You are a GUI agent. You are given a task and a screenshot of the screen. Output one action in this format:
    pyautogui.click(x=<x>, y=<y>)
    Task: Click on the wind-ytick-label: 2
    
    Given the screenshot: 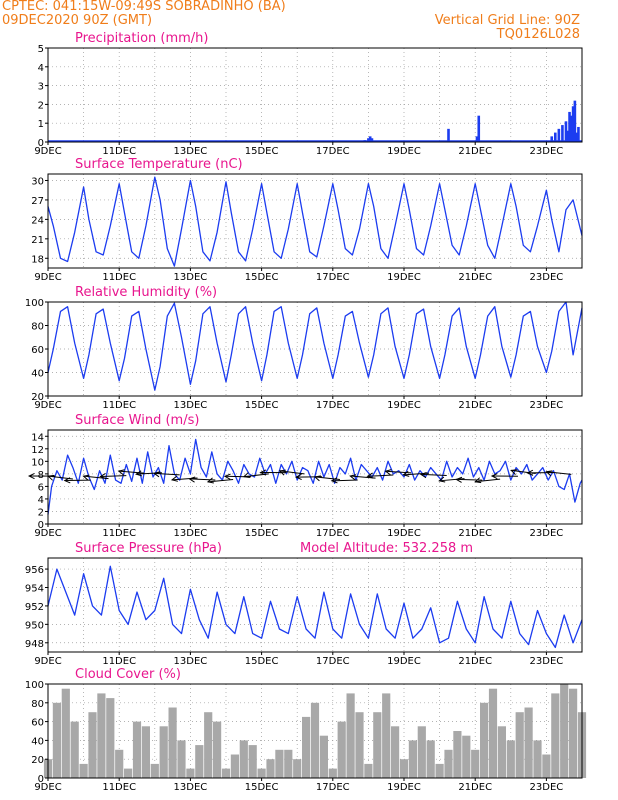 What is the action you would take?
    pyautogui.click(x=41, y=512)
    